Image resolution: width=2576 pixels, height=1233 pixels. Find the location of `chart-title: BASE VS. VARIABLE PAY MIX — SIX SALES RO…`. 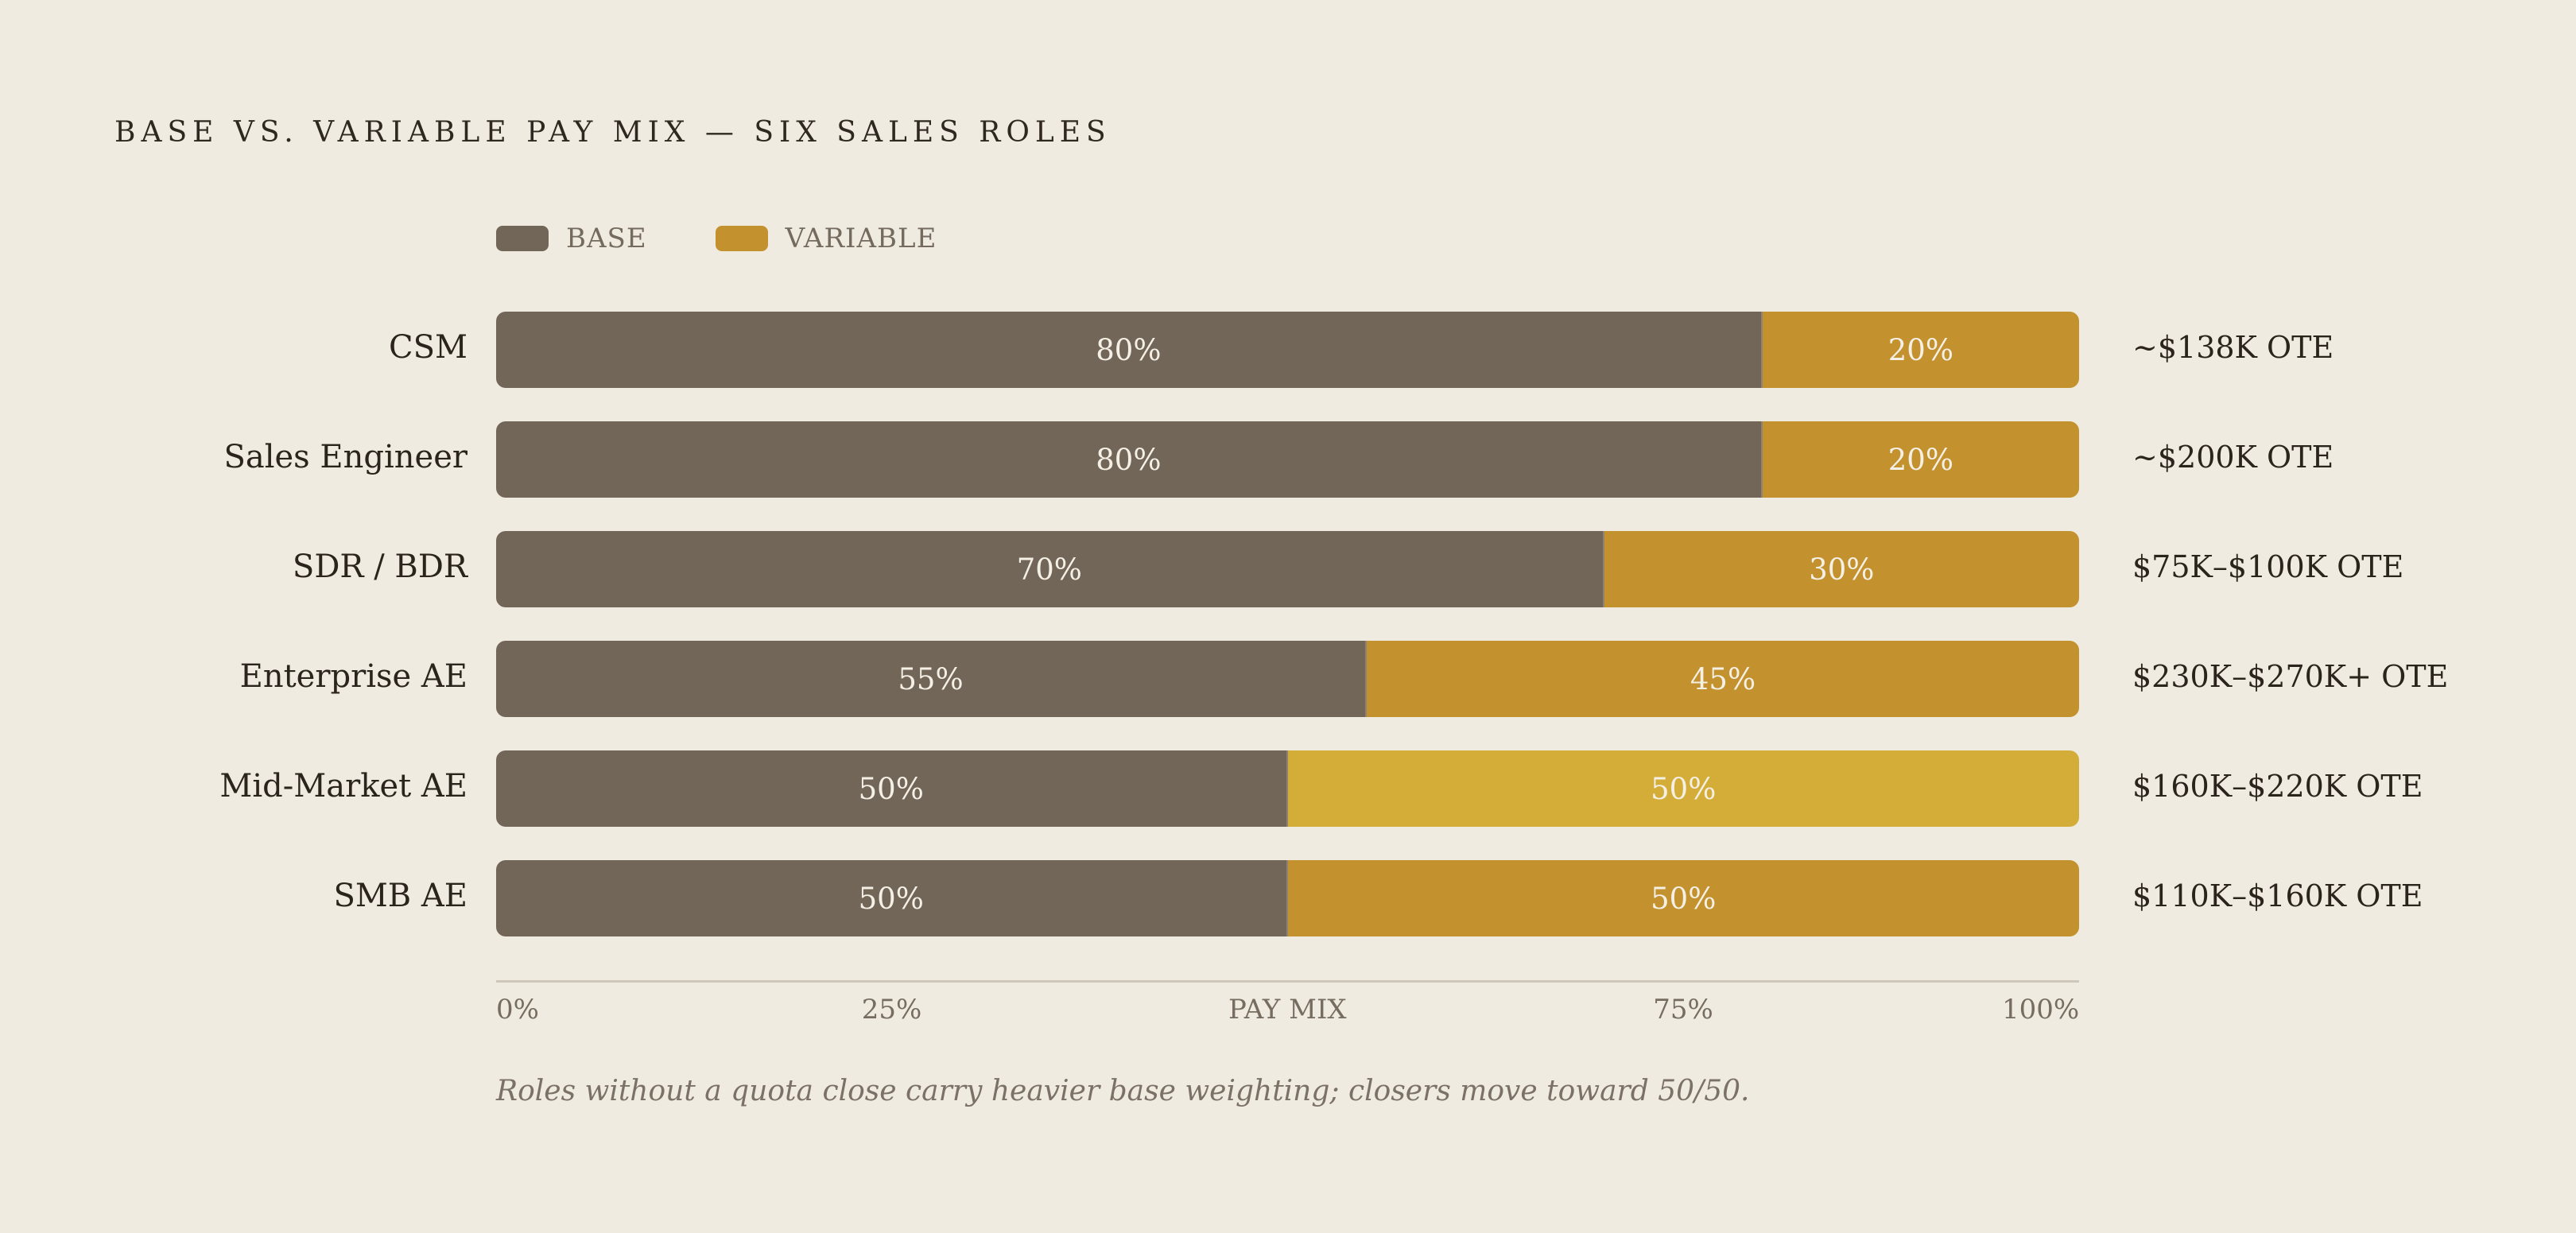

chart-title: BASE VS. VARIABLE PAY MIX — SIX SALES RO… is located at coordinates (612, 132).